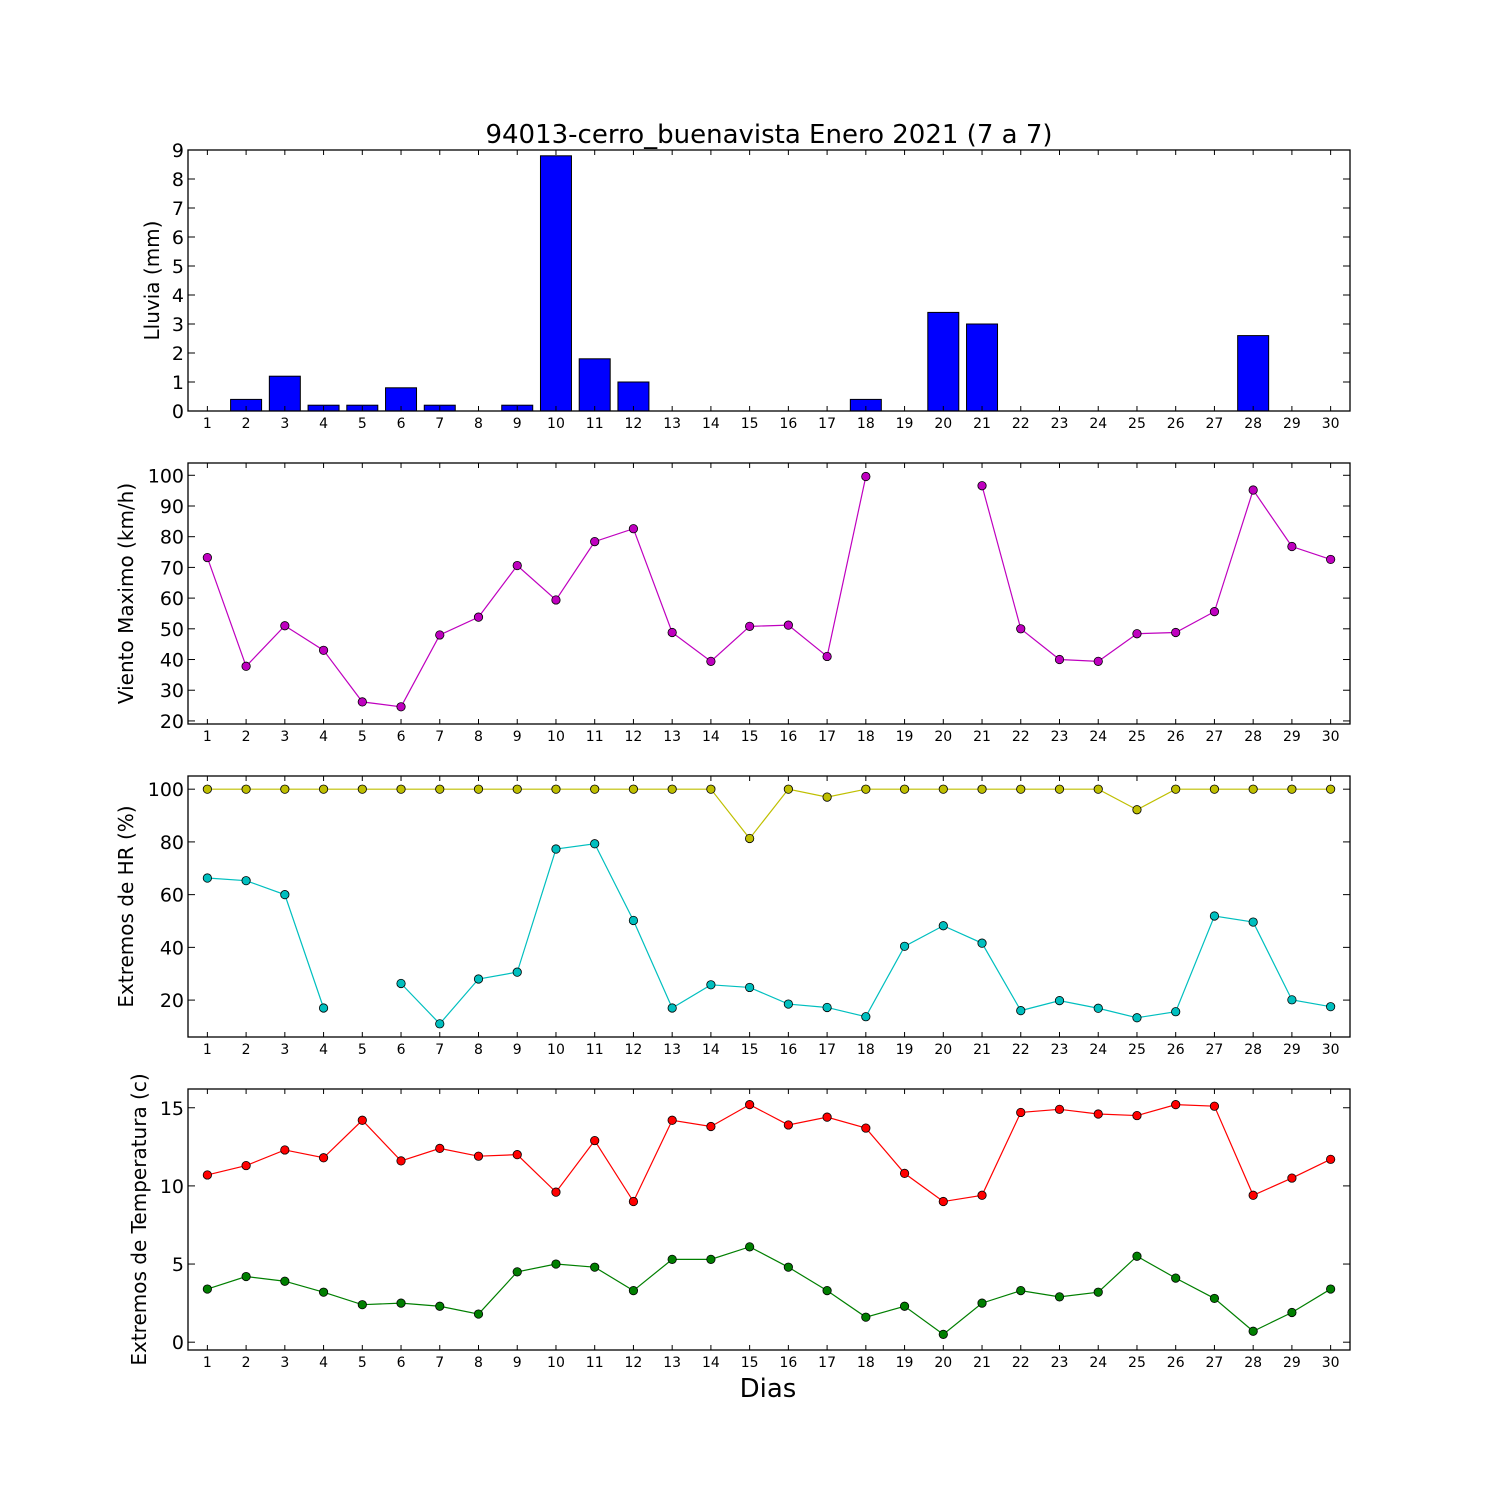 This screenshot has height=1500, width=1500. I want to click on axes-frame, so click(769, 1219).